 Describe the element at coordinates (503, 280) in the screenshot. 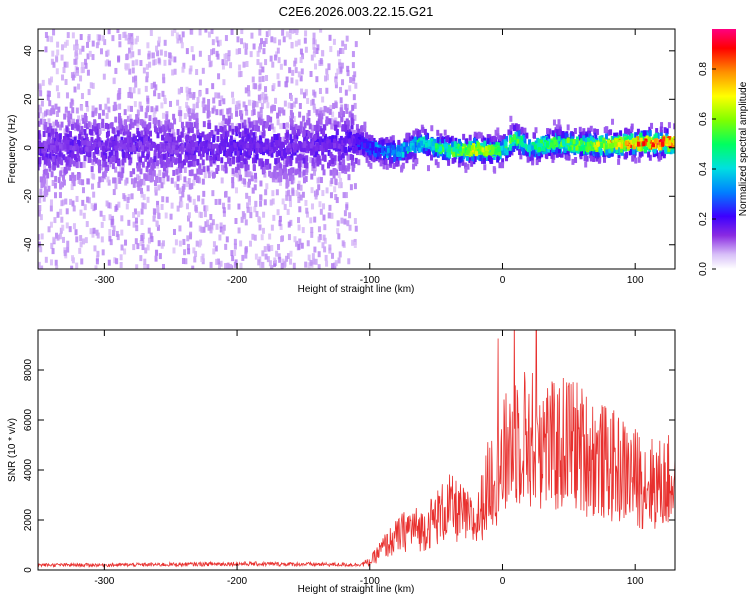

I see `x-tick-label: 0` at that location.